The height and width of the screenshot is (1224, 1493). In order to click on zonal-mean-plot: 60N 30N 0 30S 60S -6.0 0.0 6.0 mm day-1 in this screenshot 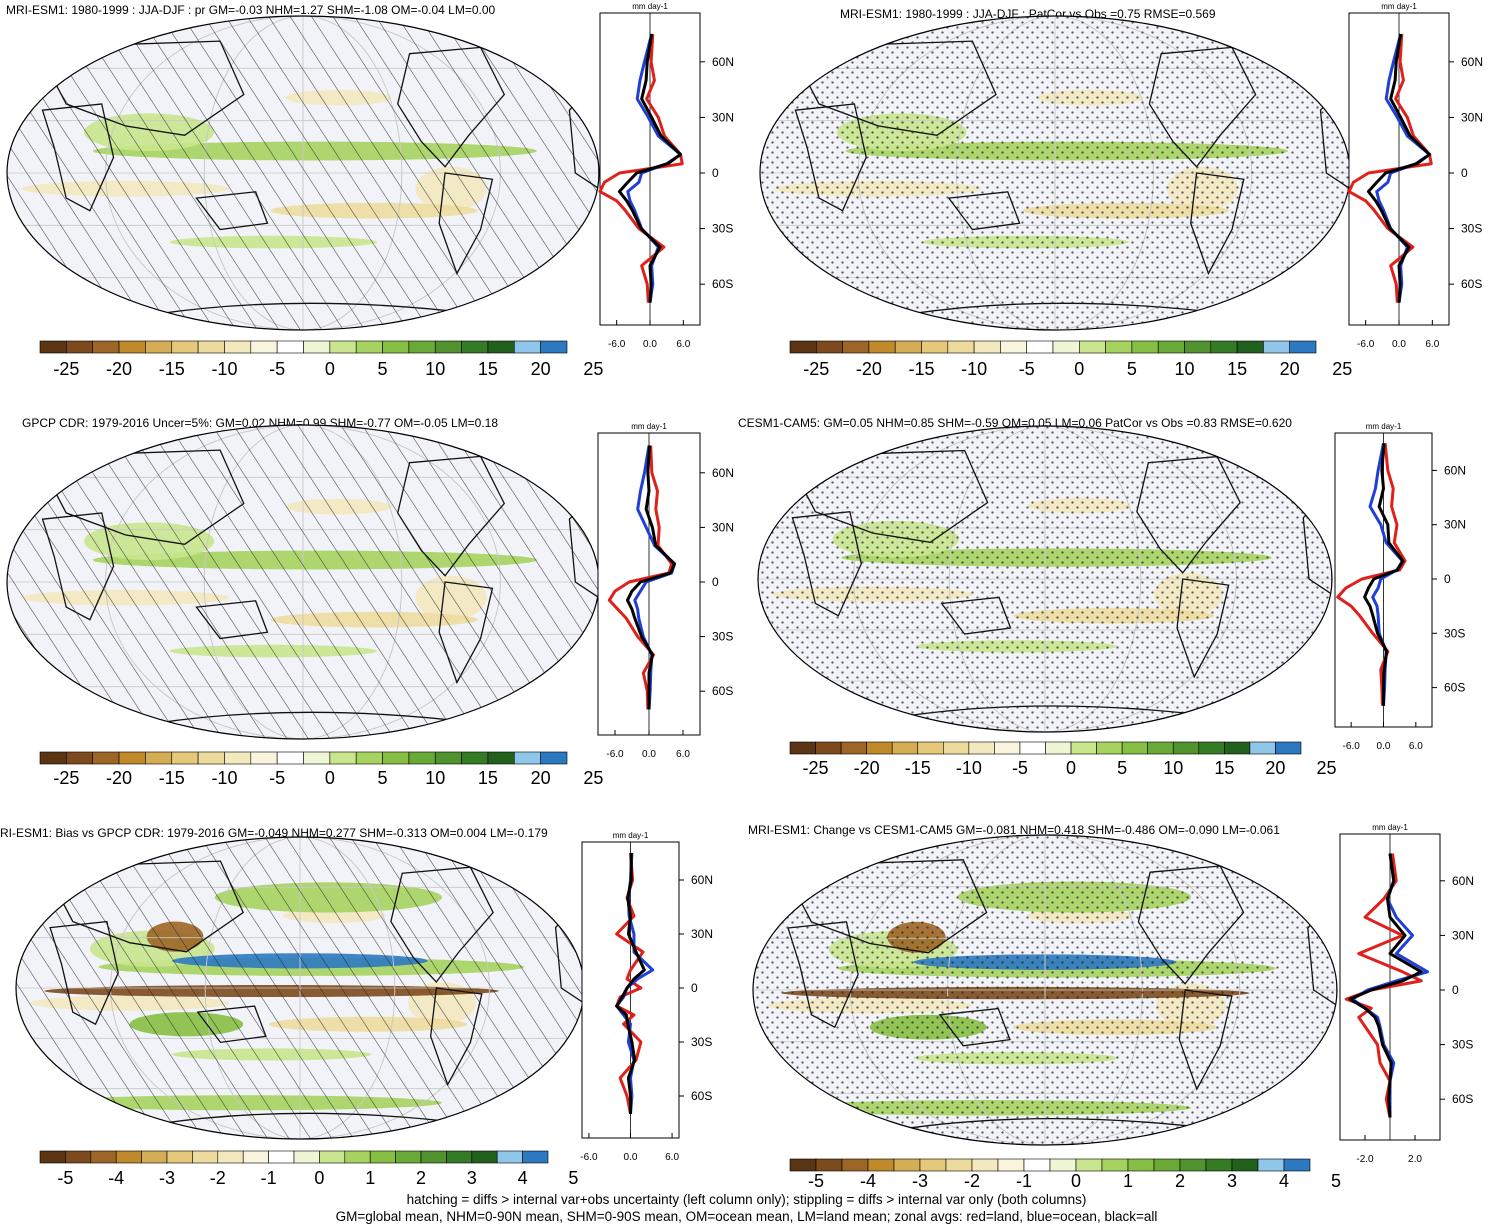, I will do `click(1415, 176)`.